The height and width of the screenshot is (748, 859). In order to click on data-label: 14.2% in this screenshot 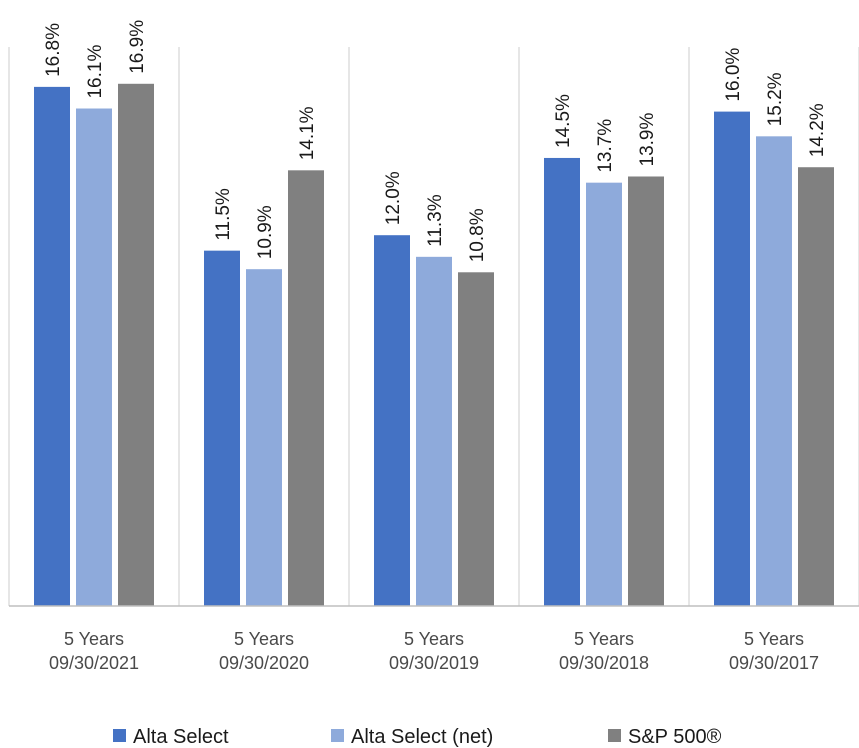, I will do `click(817, 130)`.